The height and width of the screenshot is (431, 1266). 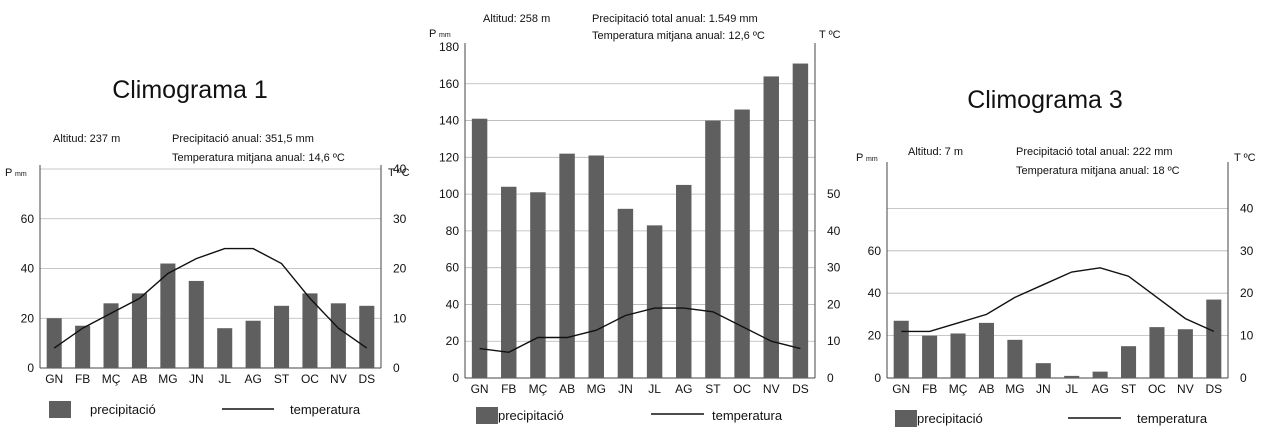 I want to click on temperature-mean-label: Temperatura mitjana anual: 14,6 ºC, so click(x=258, y=158).